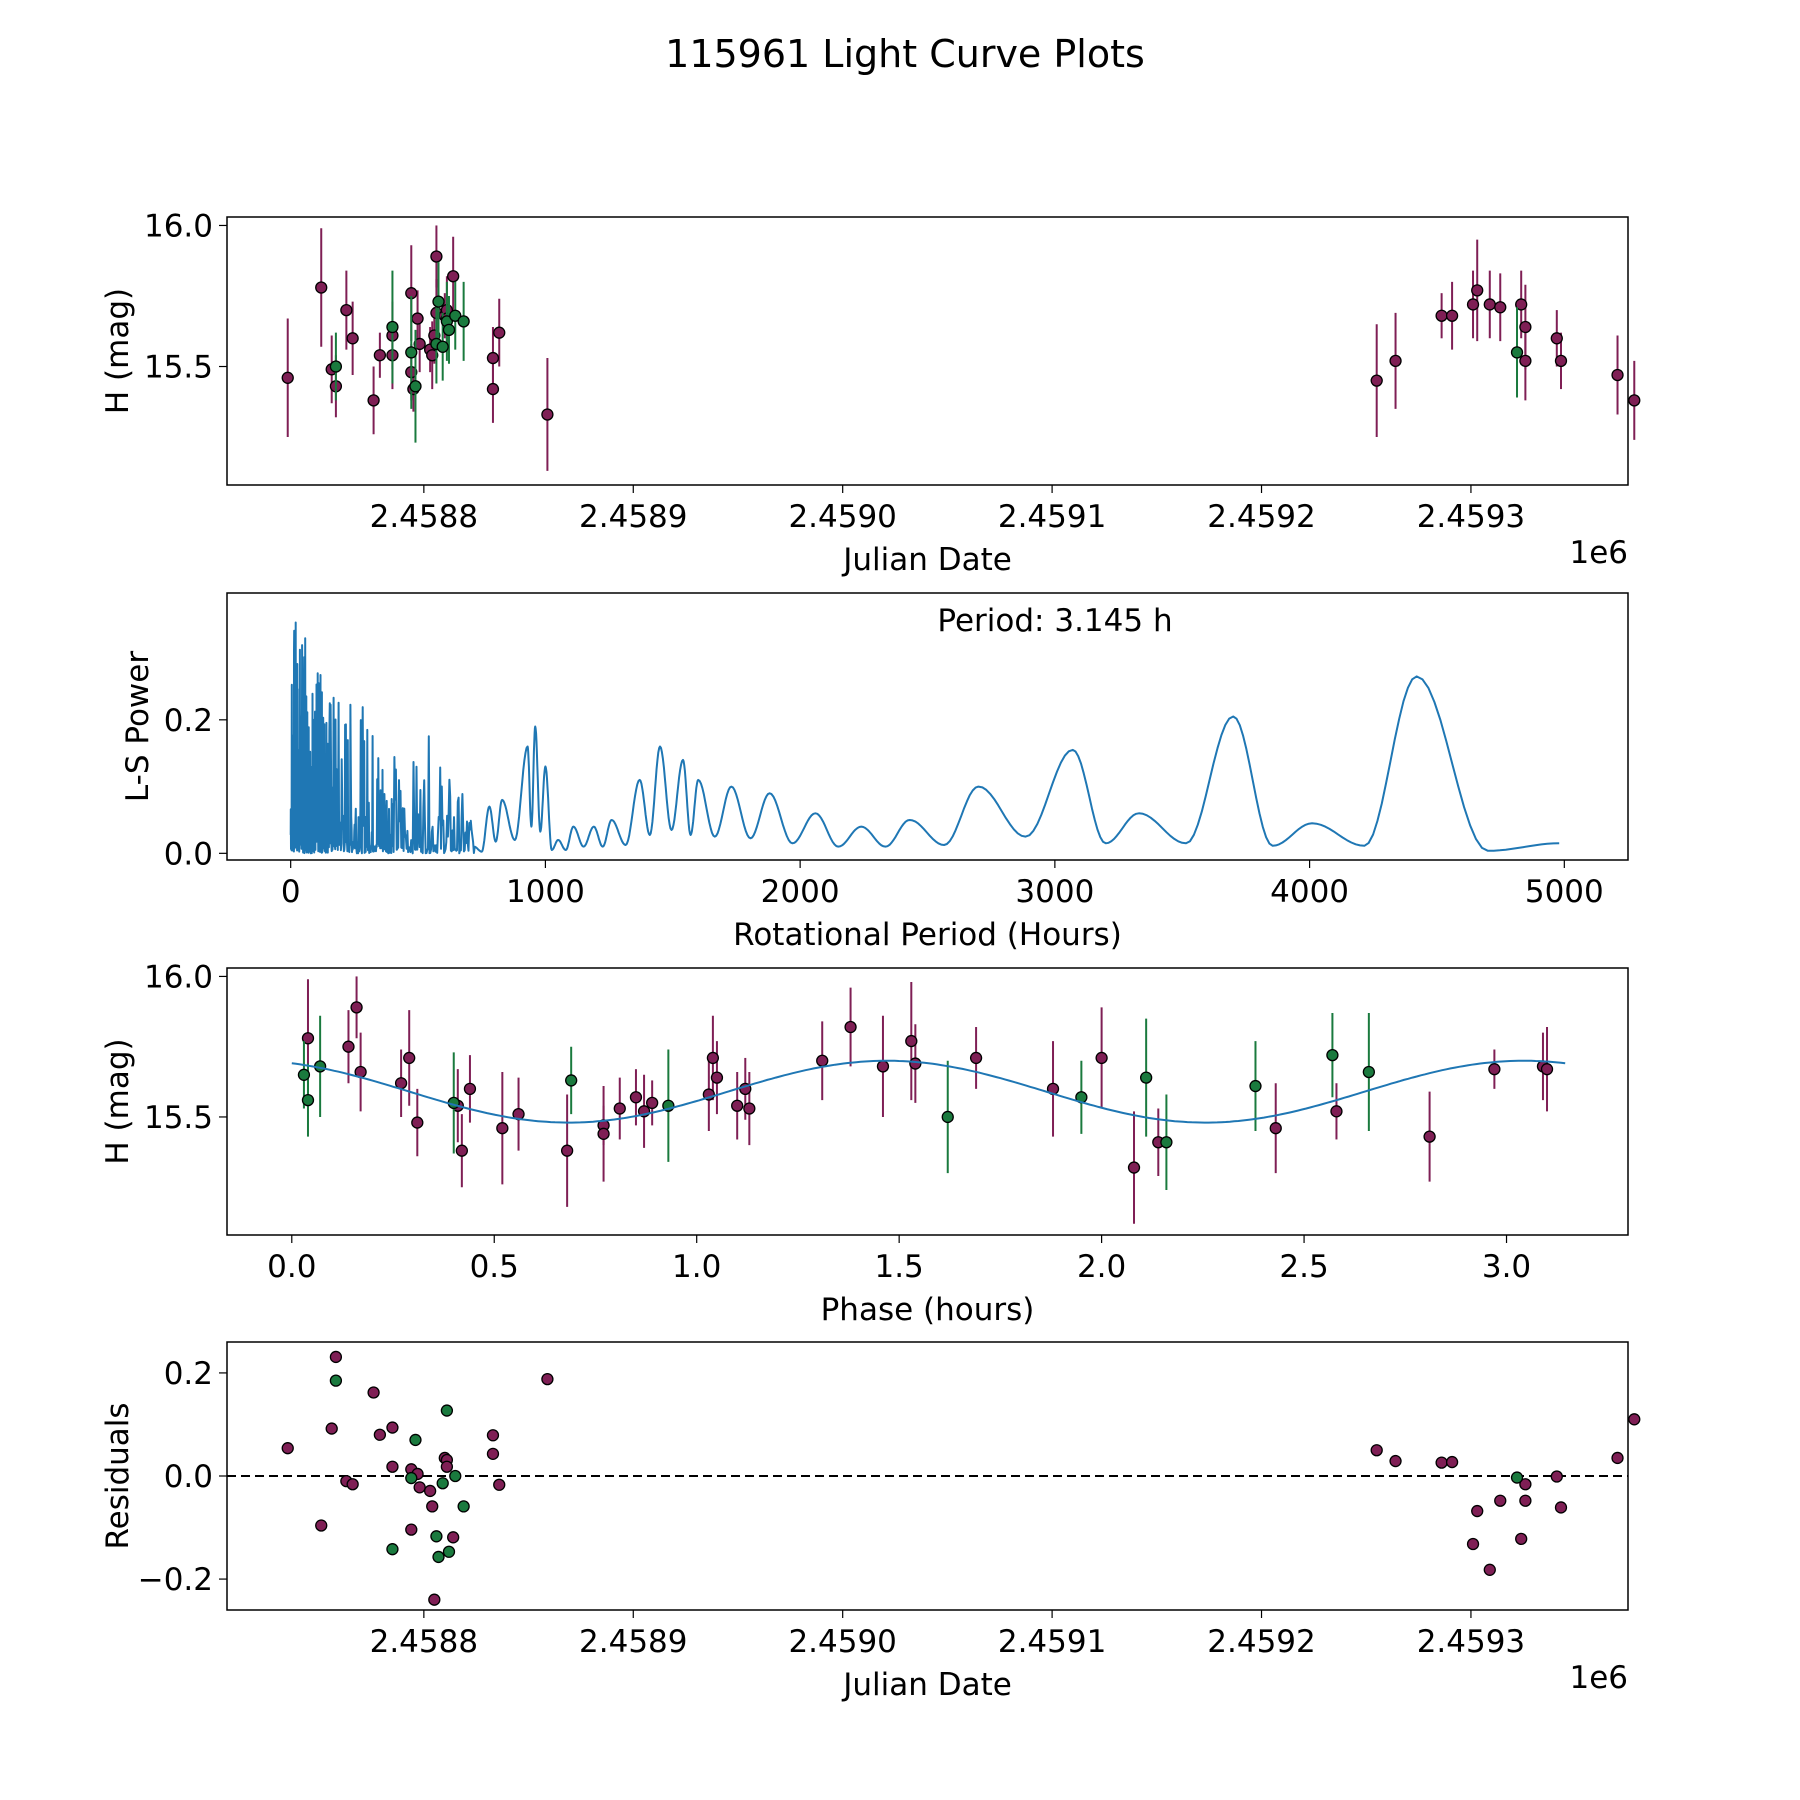 The width and height of the screenshot is (1800, 1800). Describe the element at coordinates (1598, 1678) in the screenshot. I see `x-offset-label: 1e6` at that location.